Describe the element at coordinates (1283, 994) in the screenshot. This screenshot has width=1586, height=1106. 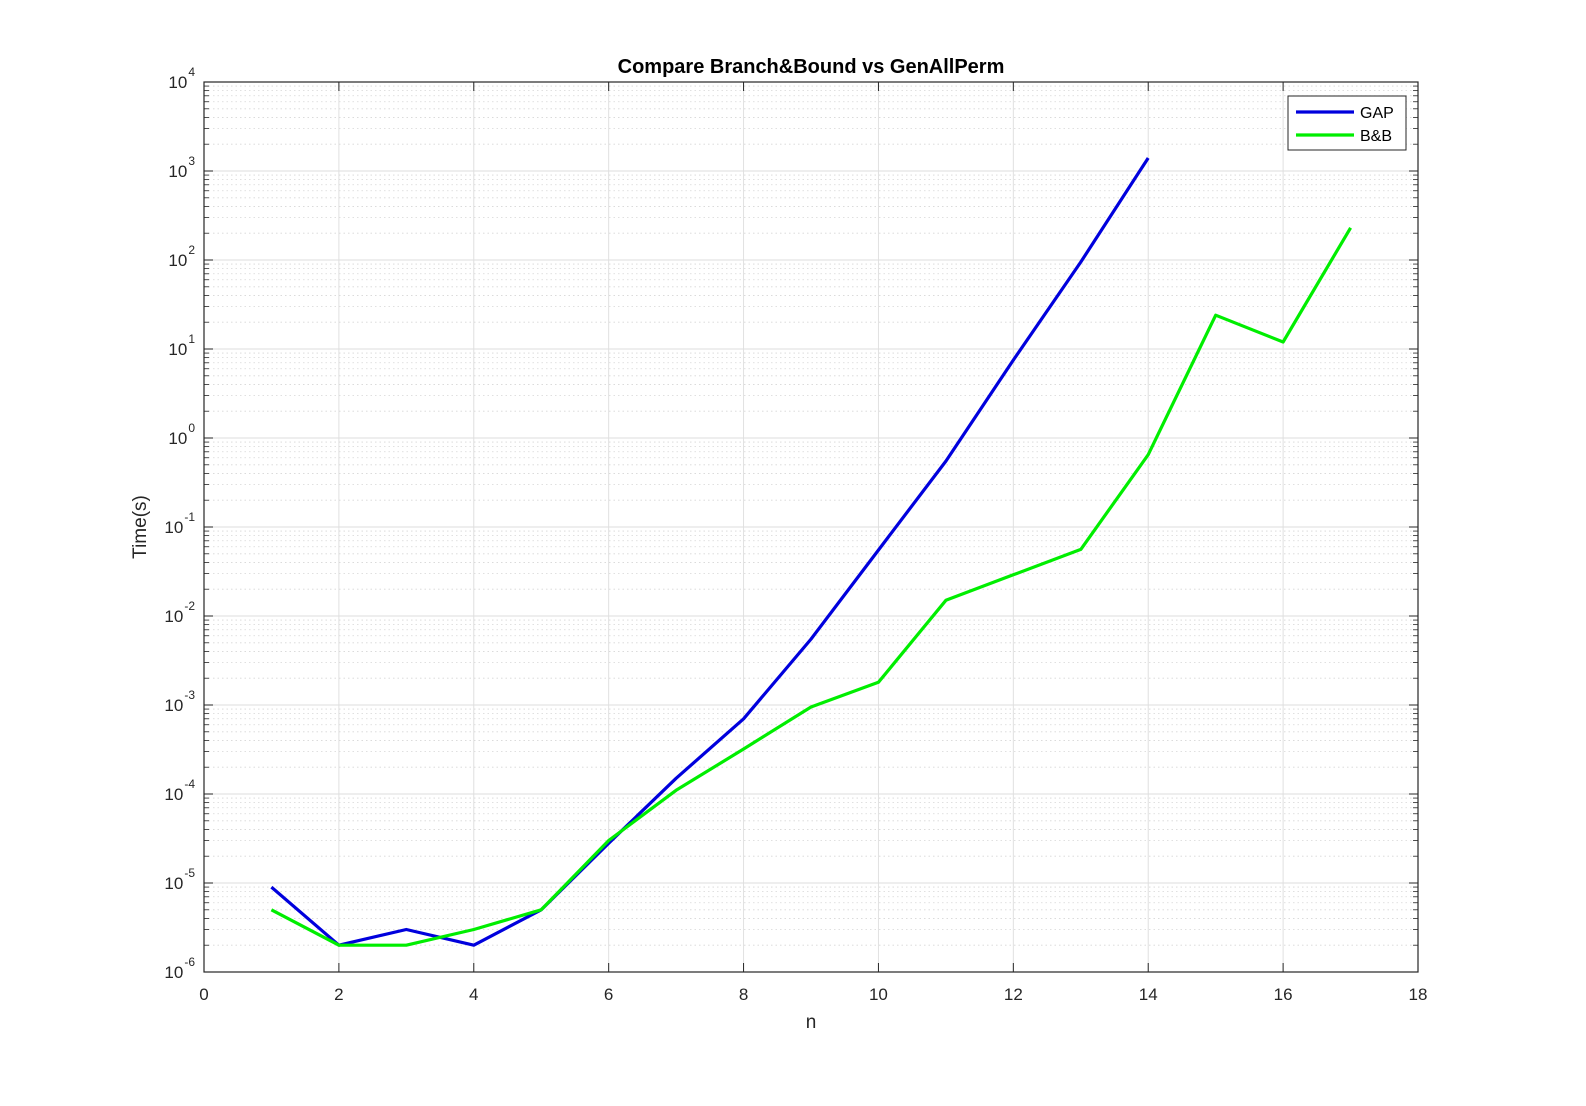
I see `x-tick-label: 16` at that location.